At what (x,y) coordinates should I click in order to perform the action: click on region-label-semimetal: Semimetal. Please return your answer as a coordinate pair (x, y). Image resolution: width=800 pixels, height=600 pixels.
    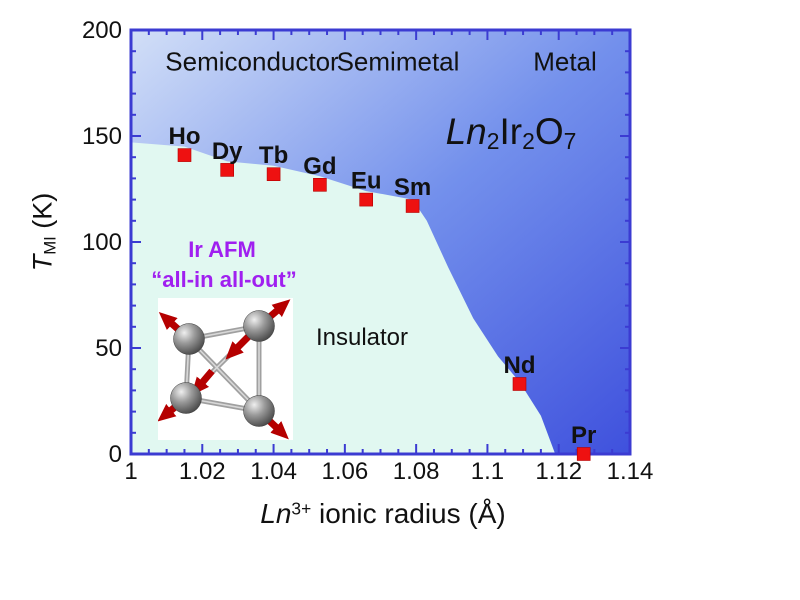
    Looking at the image, I should click on (398, 61).